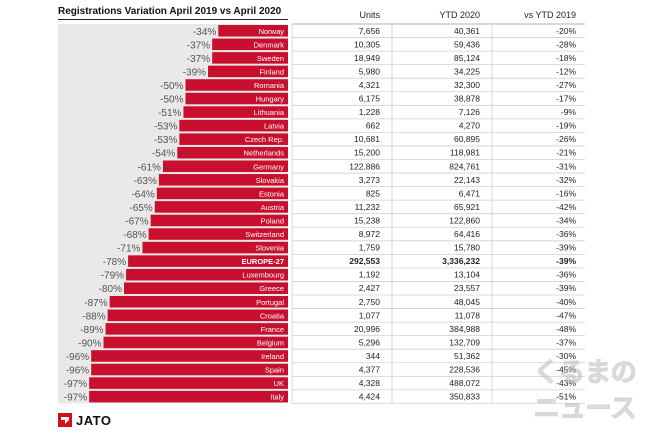 This screenshot has width=650, height=433. I want to click on column-header-units: Units, so click(369, 15).